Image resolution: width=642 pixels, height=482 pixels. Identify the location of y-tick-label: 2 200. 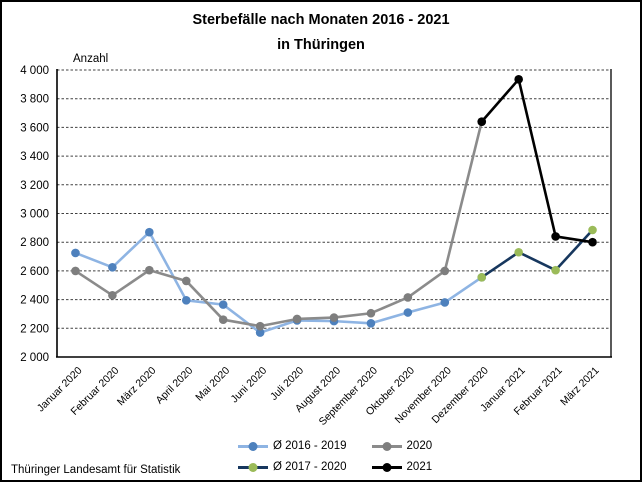
(34, 329).